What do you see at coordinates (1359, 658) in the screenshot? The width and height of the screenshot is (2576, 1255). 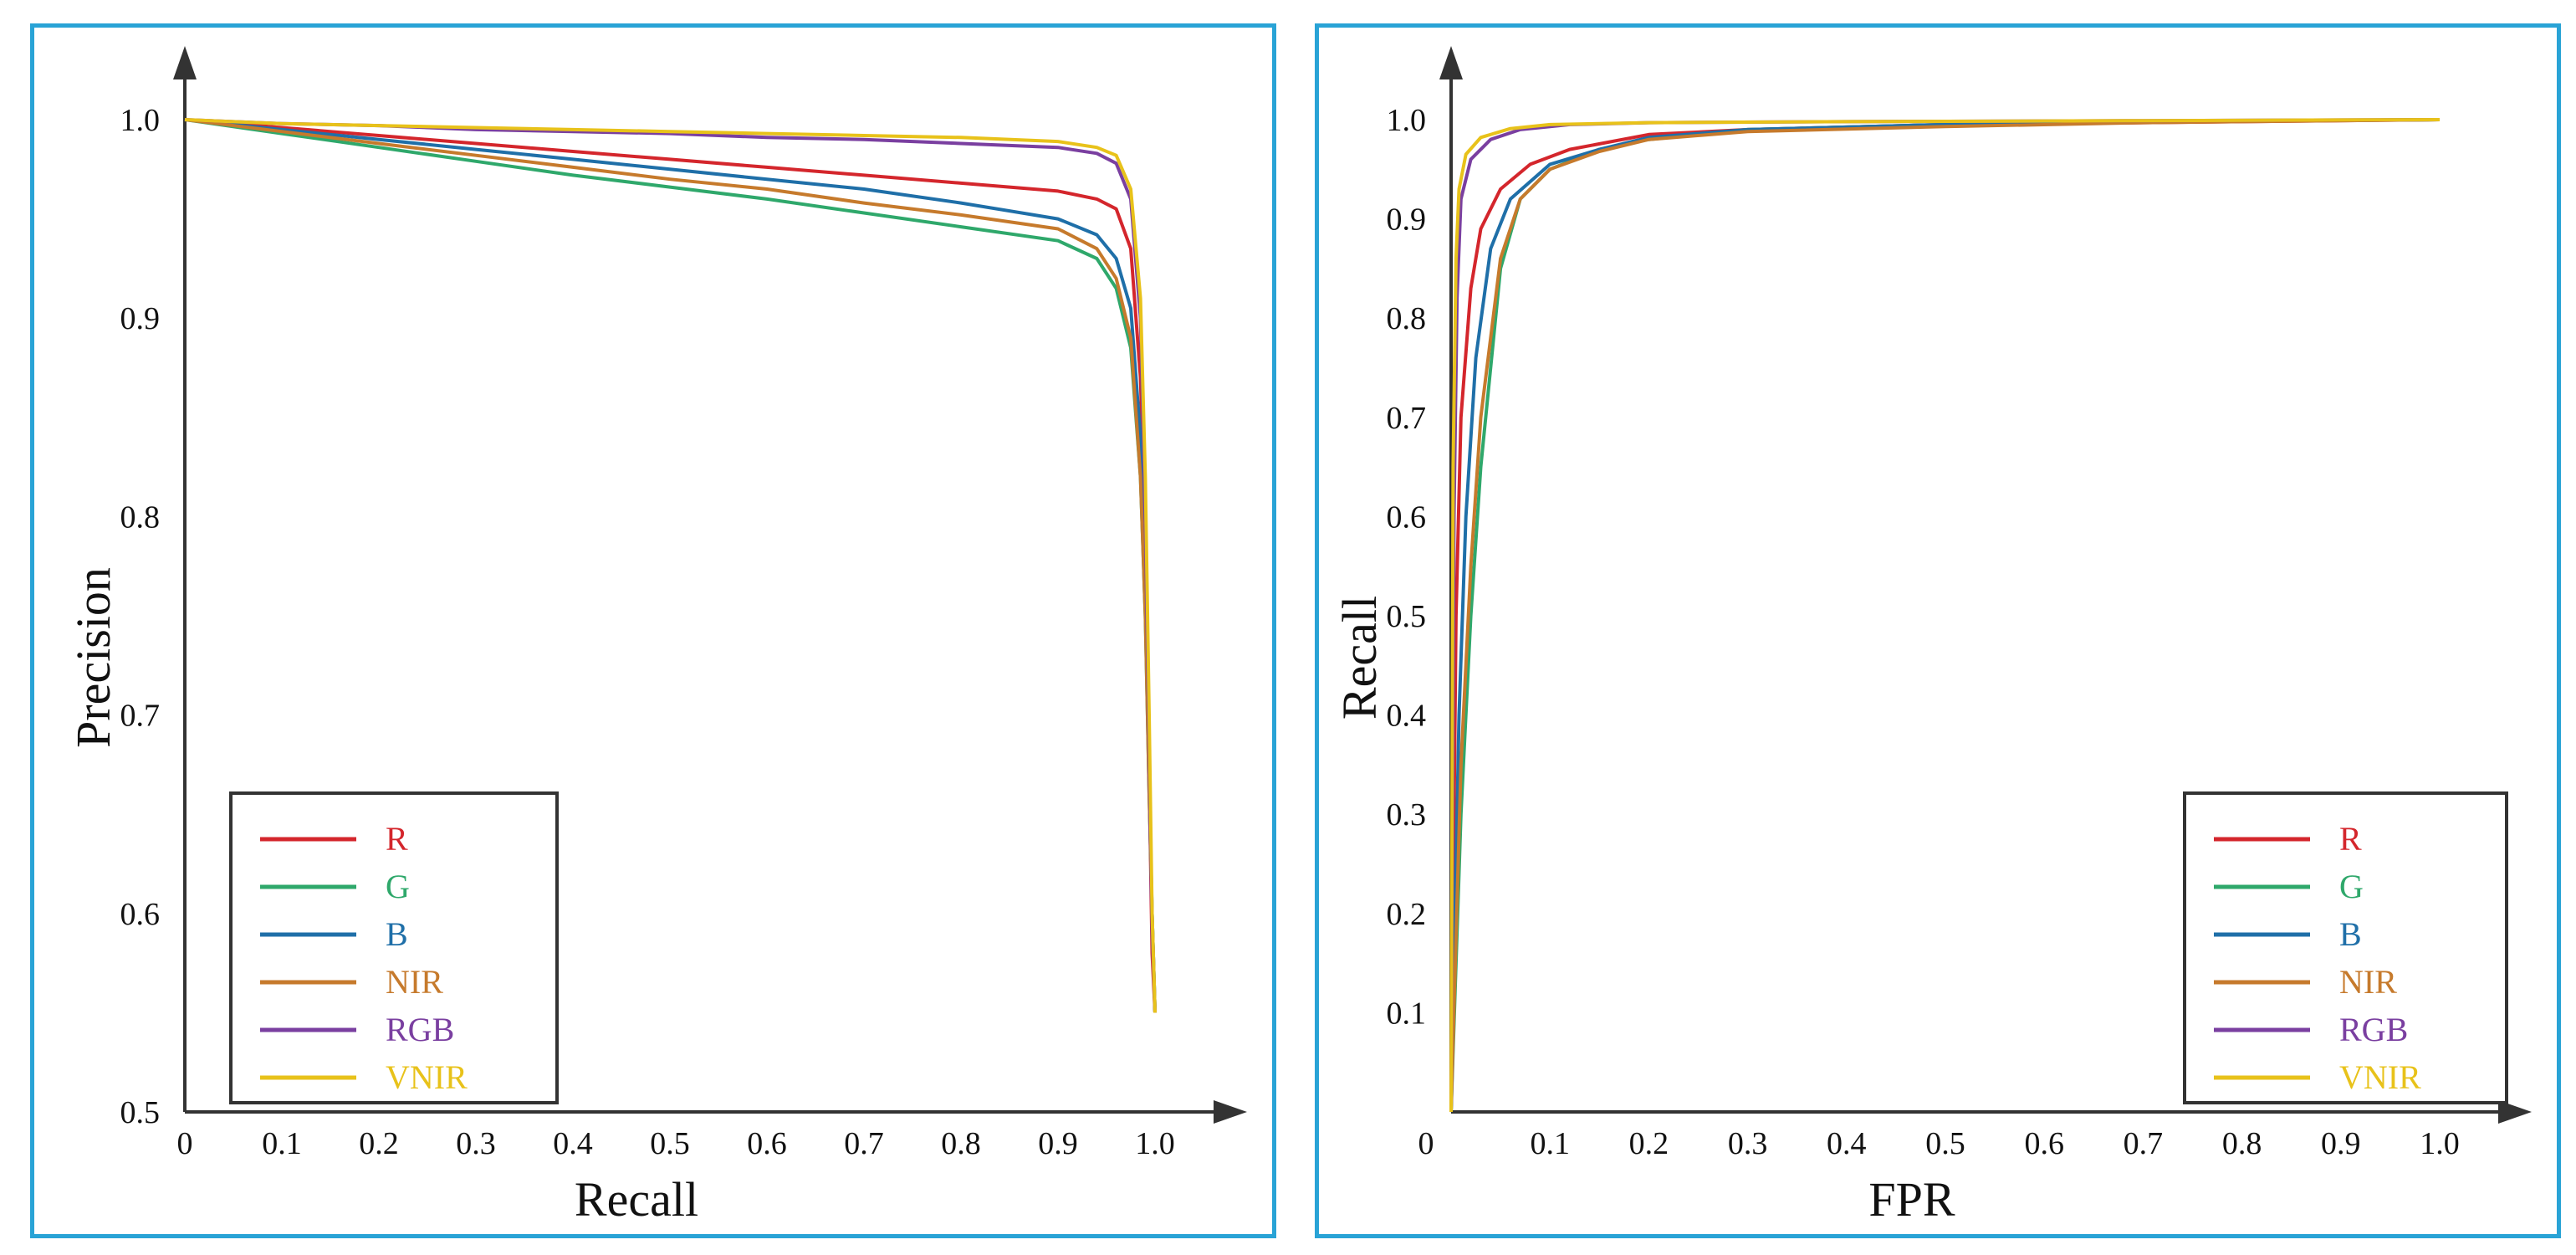 I see `y-axis-title: Recall` at bounding box center [1359, 658].